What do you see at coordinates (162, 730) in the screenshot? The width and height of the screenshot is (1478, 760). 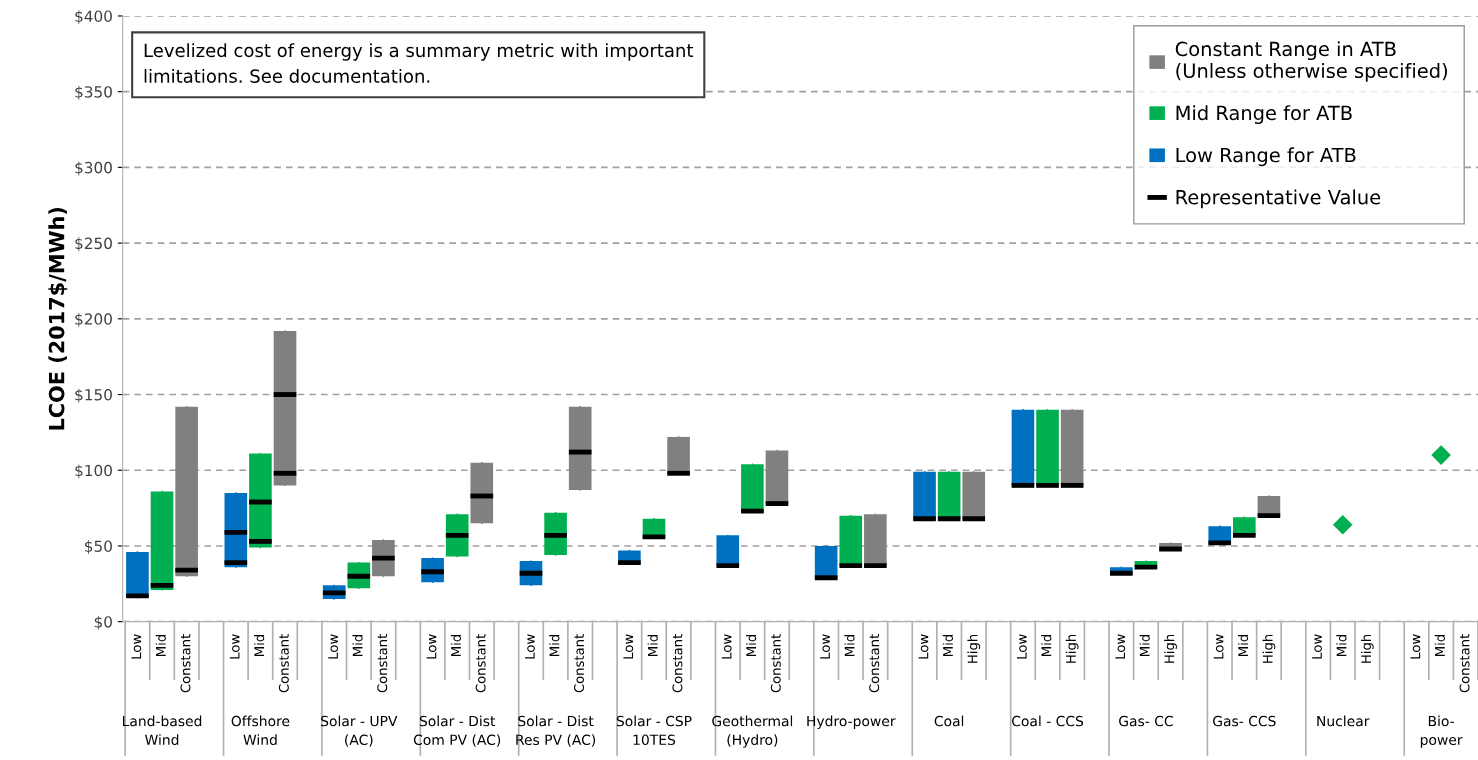 I see `text: Land-based Wind` at bounding box center [162, 730].